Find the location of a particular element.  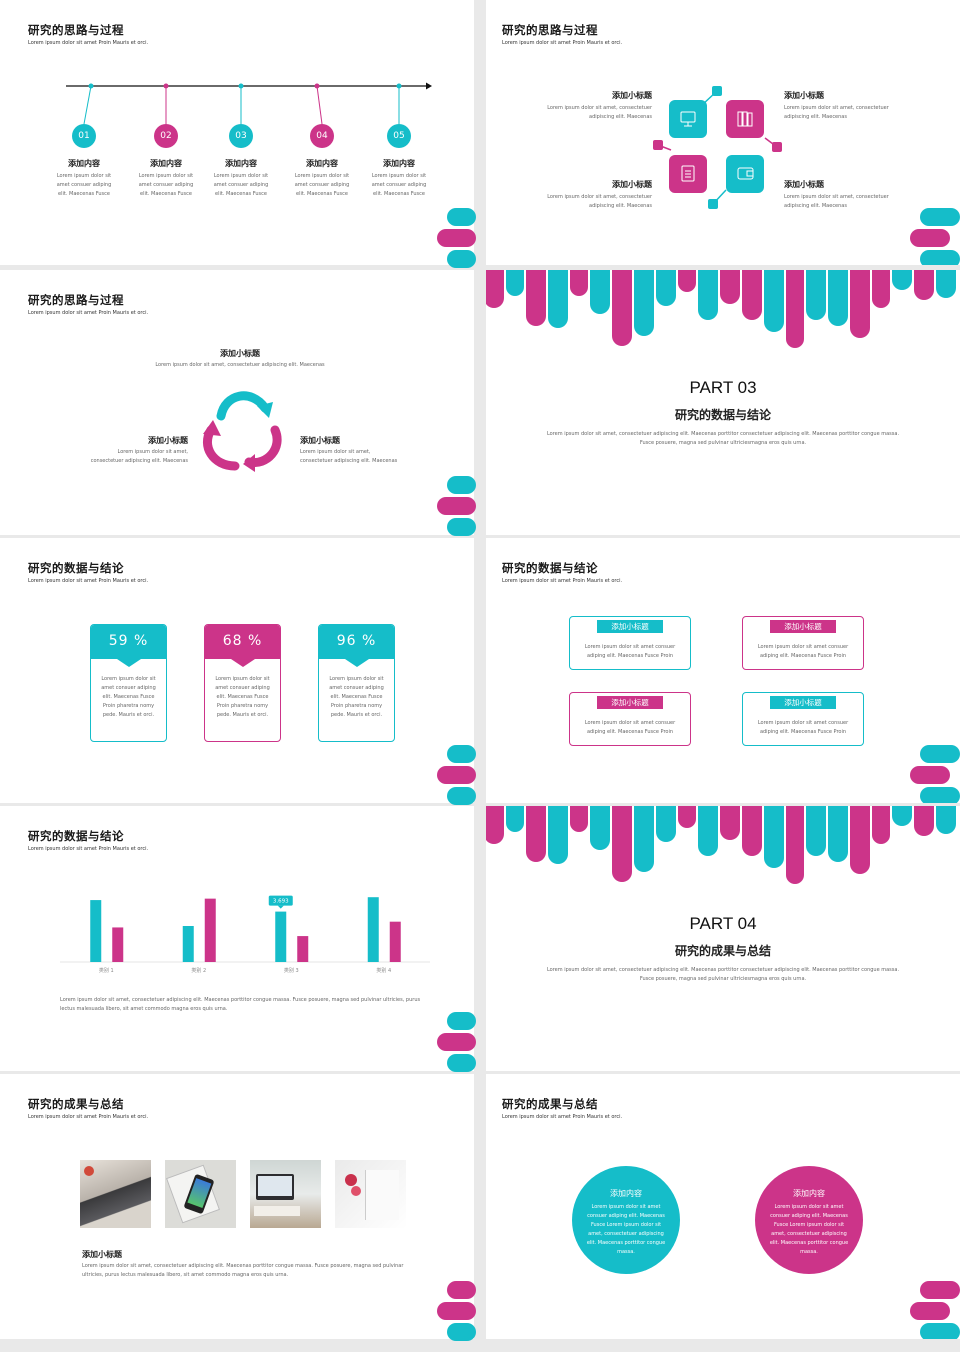

book-flower-photo is located at coordinates (370, 1194).